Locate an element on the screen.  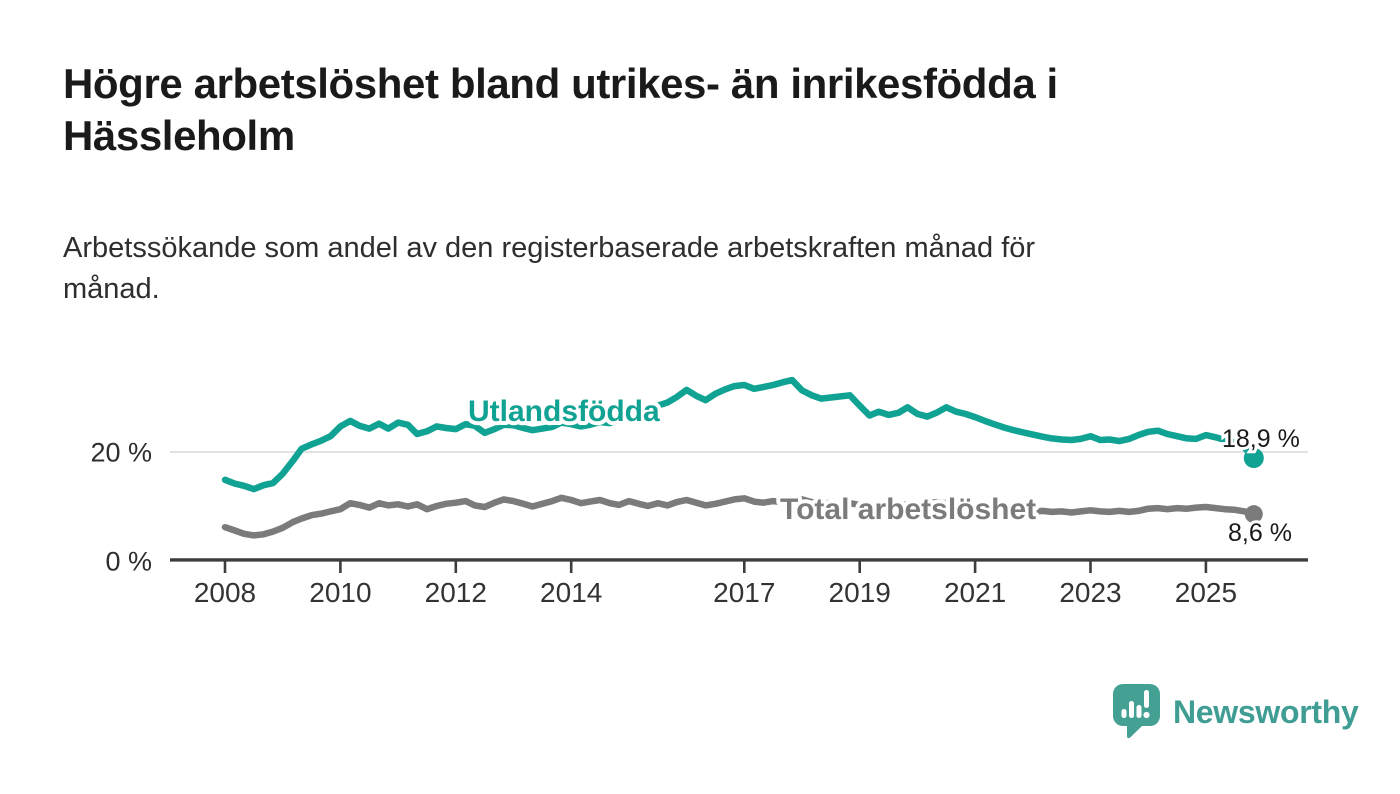
x-tick-label: 2023 is located at coordinates (1090, 592).